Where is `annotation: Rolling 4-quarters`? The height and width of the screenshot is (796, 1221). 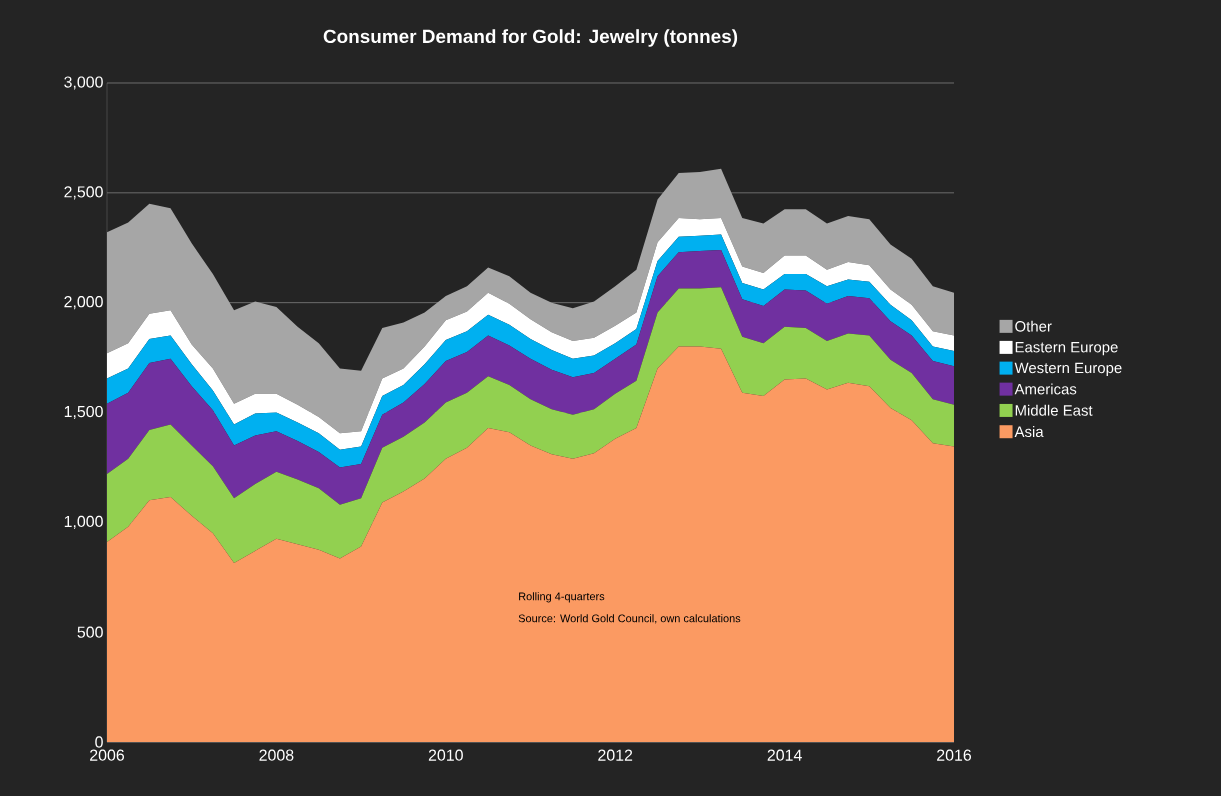 annotation: Rolling 4-quarters is located at coordinates (562, 597).